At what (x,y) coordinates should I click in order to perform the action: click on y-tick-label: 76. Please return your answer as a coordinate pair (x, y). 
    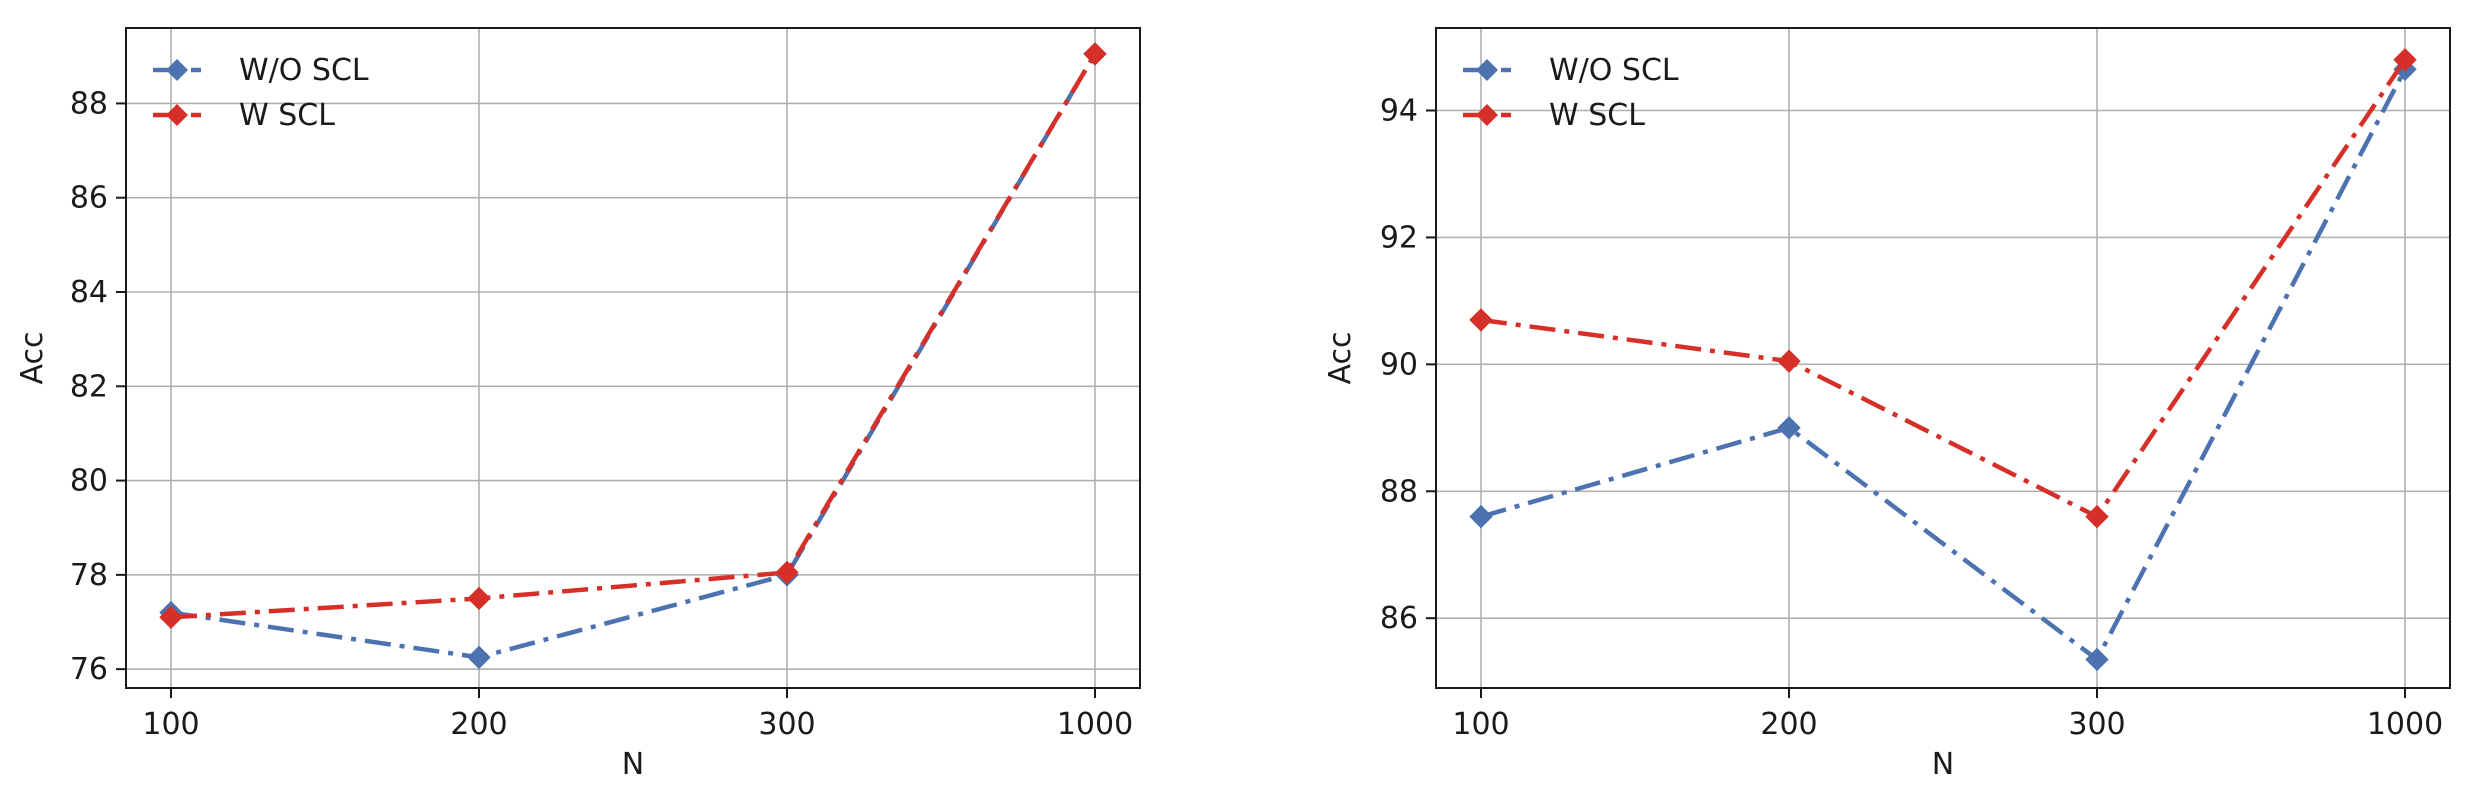
    Looking at the image, I should click on (89, 669).